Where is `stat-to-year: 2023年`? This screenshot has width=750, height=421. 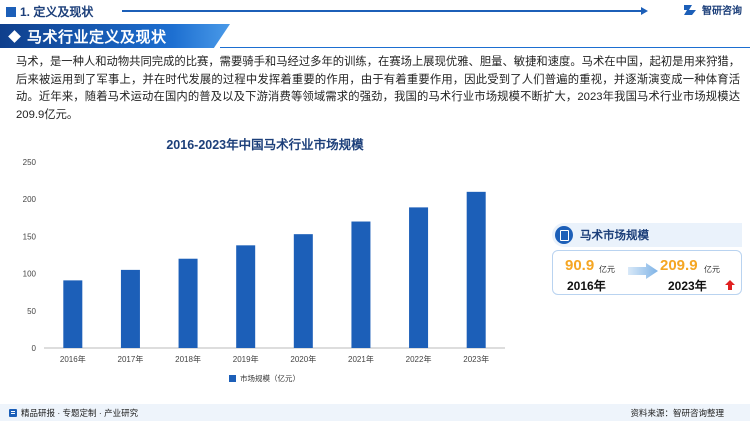 stat-to-year: 2023年 is located at coordinates (687, 286).